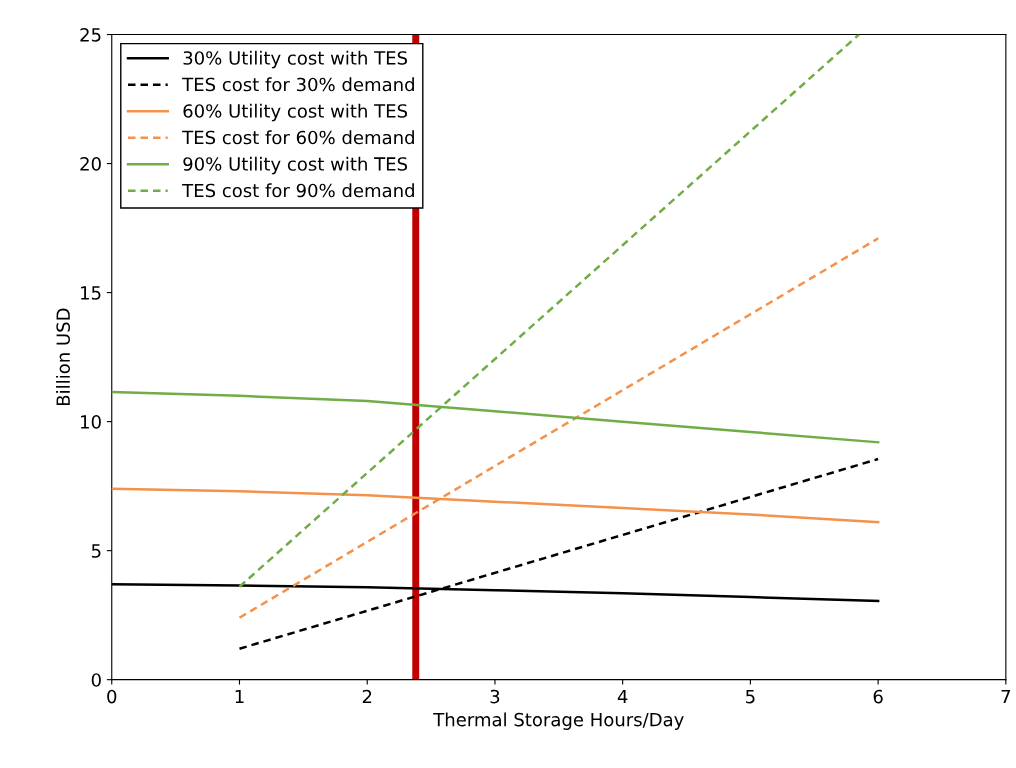 The image size is (1016, 768). What do you see at coordinates (91, 422) in the screenshot?
I see `y-tick-label: 10` at bounding box center [91, 422].